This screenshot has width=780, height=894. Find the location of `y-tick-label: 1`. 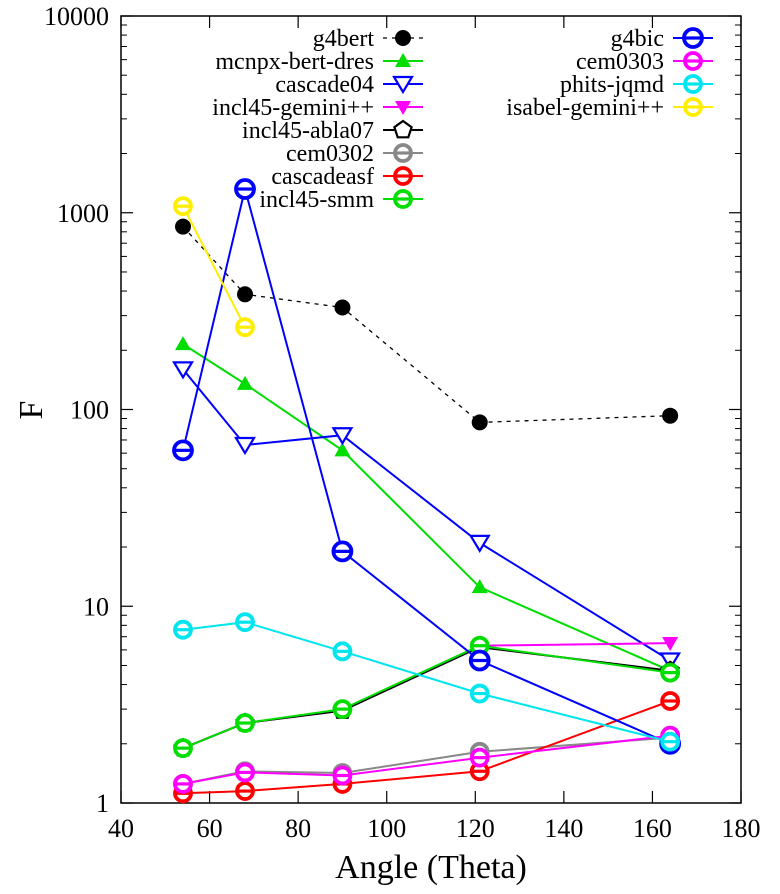

y-tick-label: 1 is located at coordinates (102, 803).